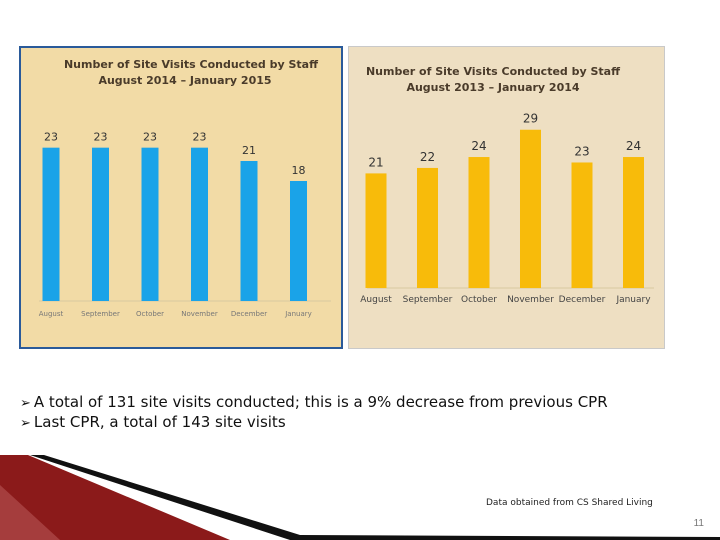 This screenshot has height=540, width=720. I want to click on chart-subtitle: August 2013 – January 2014, so click(492, 87).